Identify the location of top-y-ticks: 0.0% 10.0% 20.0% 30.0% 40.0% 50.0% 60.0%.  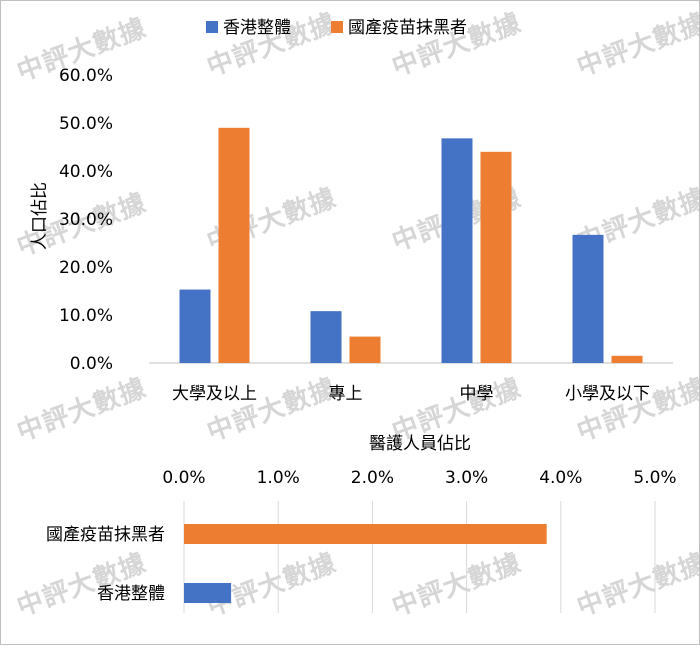
(86, 220).